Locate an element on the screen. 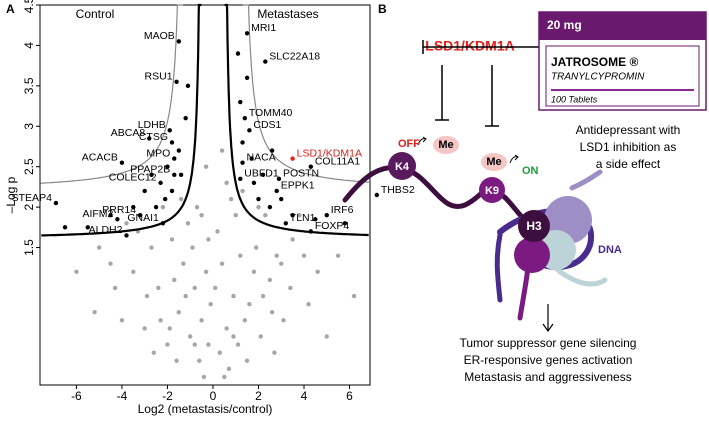  point-label: CTSG is located at coordinates (153, 137).